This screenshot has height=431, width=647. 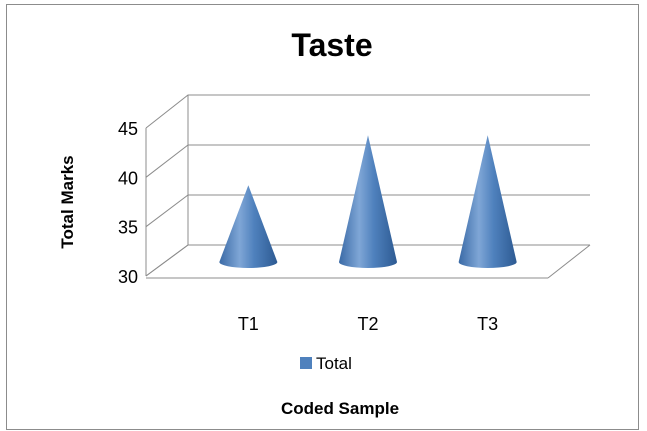 I want to click on floor-right-edge, so click(x=569, y=261).